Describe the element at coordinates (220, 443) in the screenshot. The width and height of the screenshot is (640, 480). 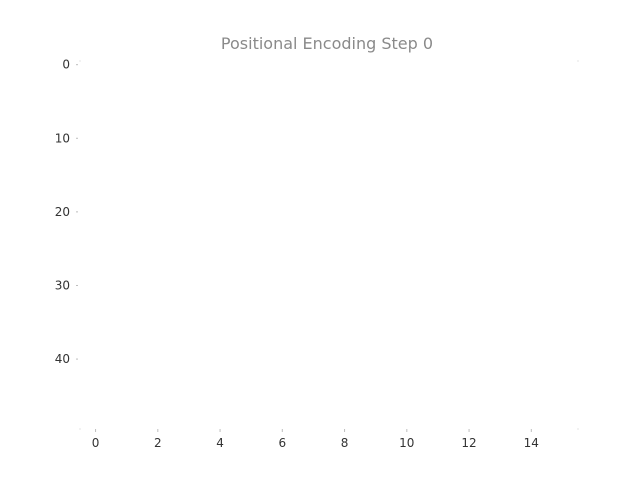
I see `x-tick-label: 4` at that location.